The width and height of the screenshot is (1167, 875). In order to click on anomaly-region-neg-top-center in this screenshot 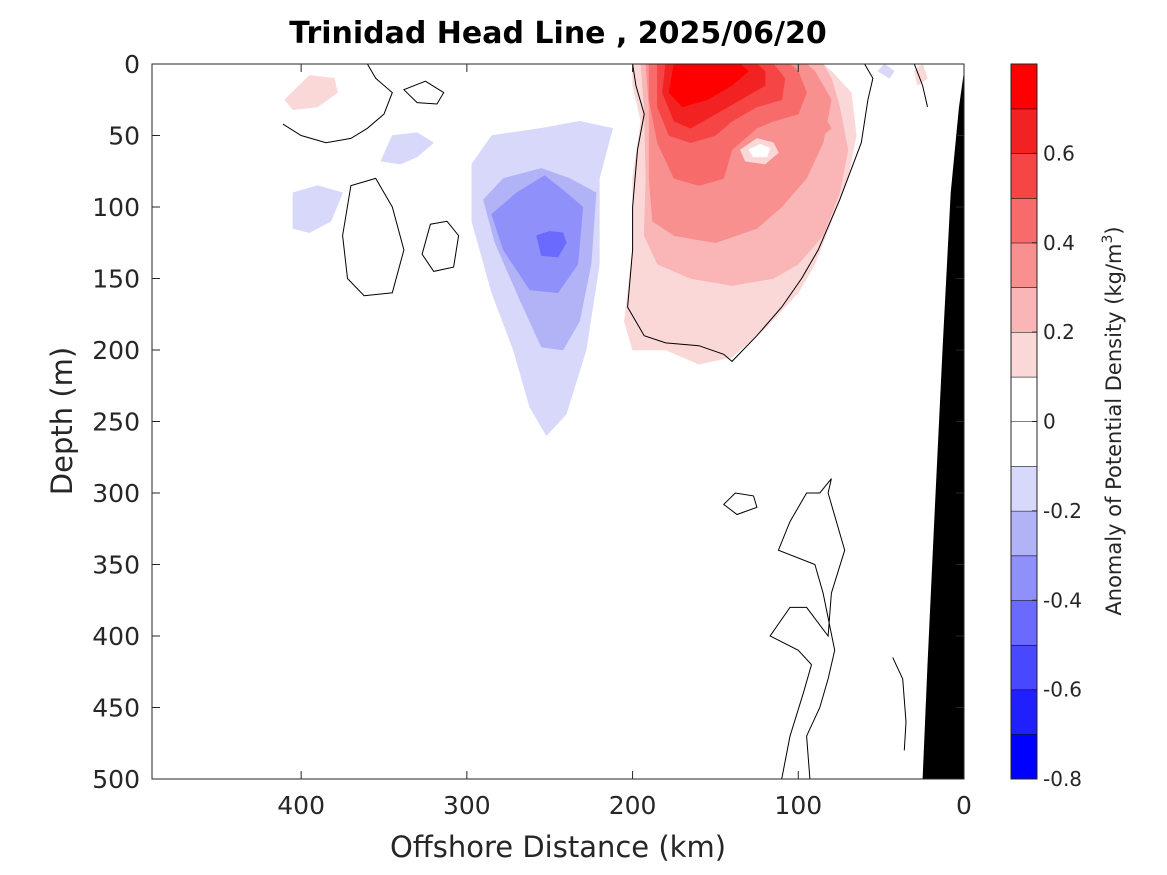, I will do `click(609, 89)`.